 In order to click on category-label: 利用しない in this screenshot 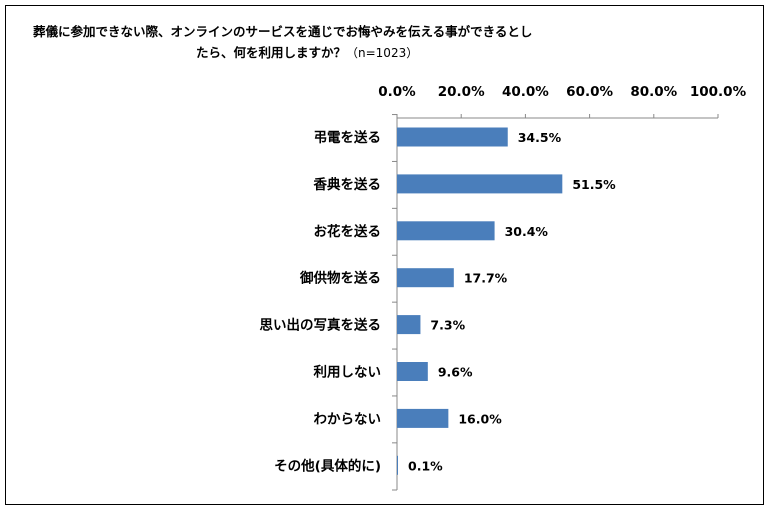, I will do `click(348, 372)`.